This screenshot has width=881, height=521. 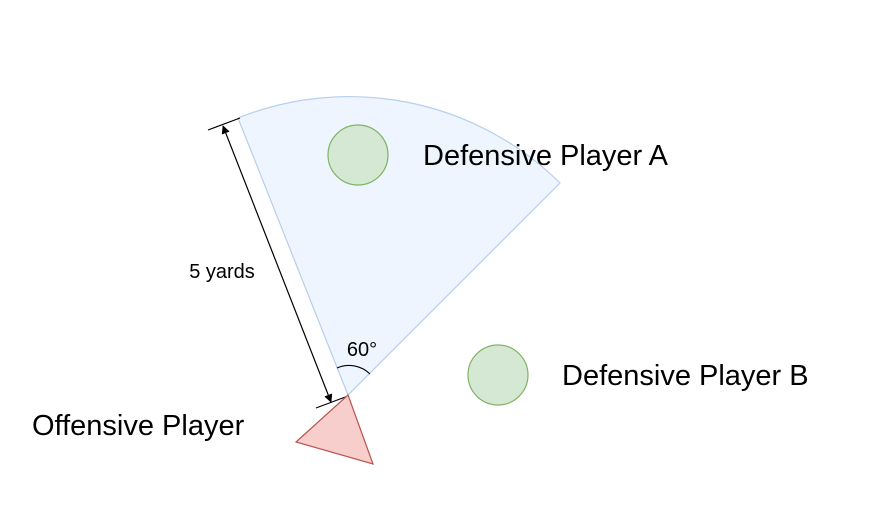 I want to click on defensive-player-b-label: Defensive Player B, so click(x=685, y=376).